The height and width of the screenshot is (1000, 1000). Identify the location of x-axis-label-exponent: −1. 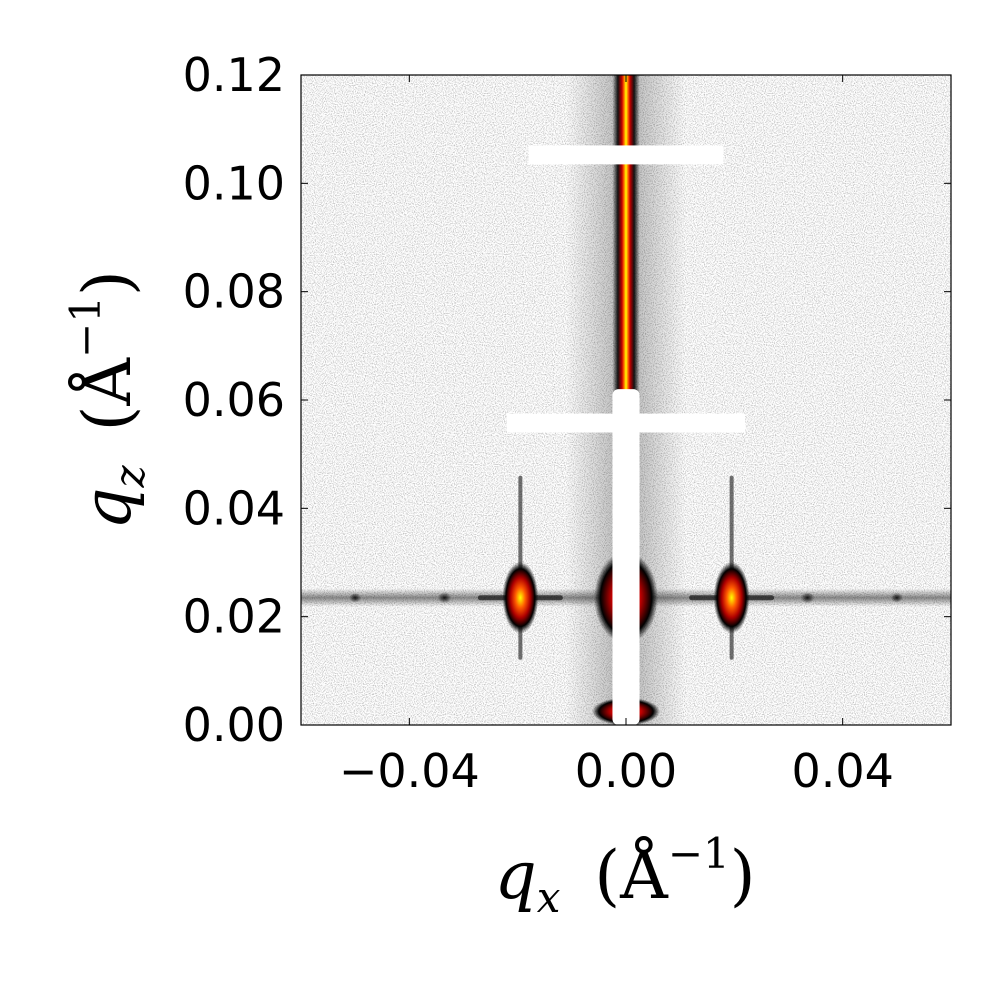
(699, 853).